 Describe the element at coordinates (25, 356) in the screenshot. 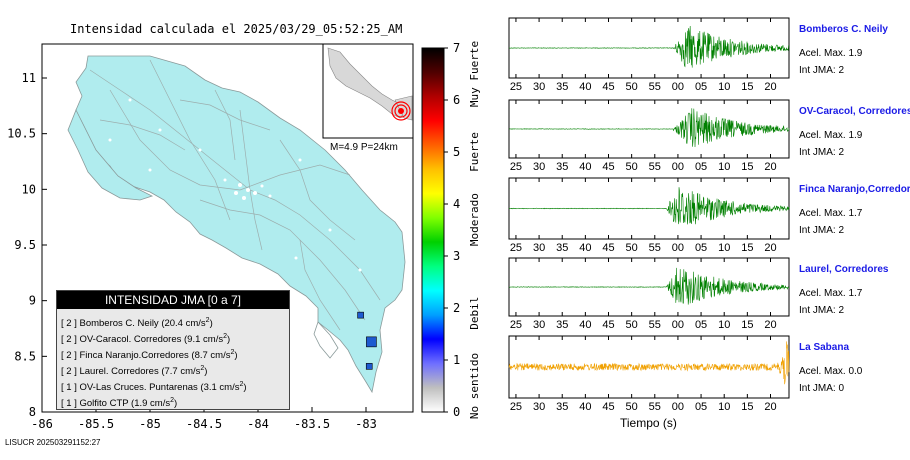

I see `map-y-tick: 8.5` at that location.